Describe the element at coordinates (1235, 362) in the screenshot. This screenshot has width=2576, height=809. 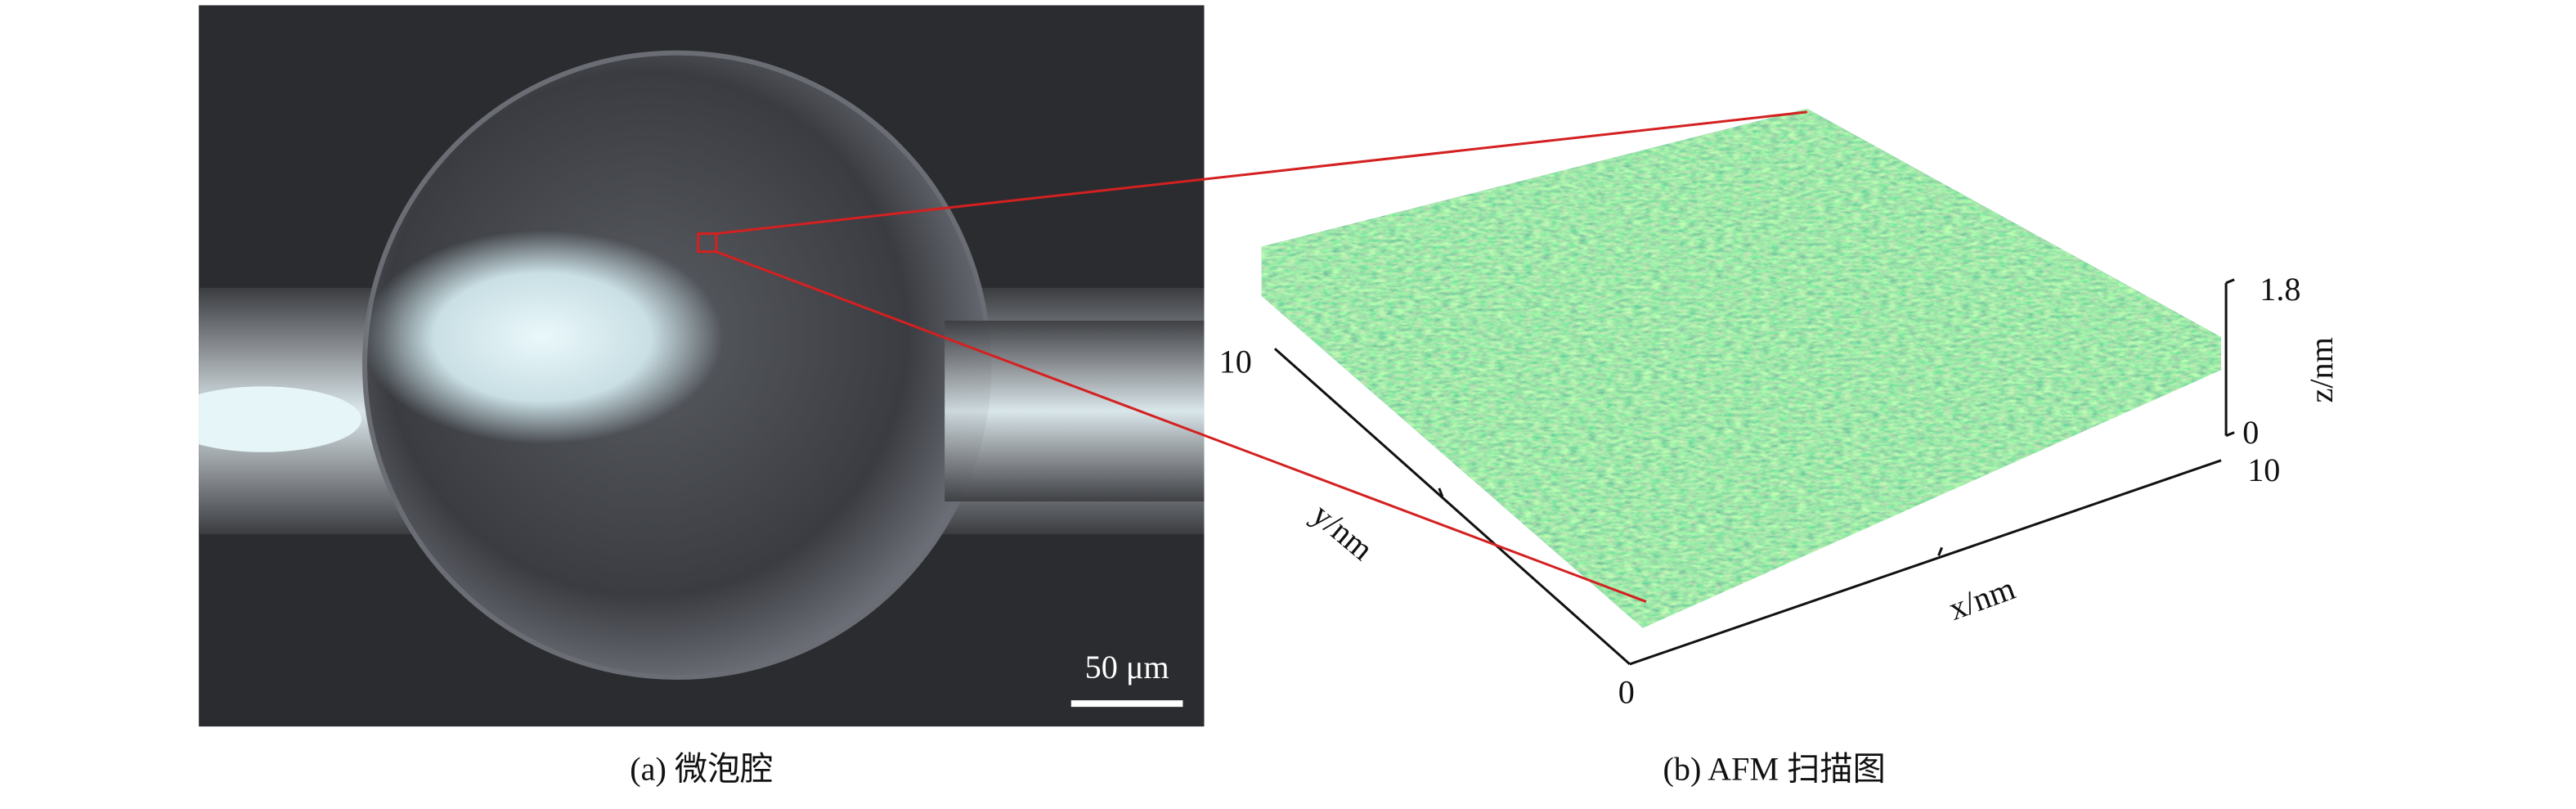
I see `y-tick-label: 10` at that location.